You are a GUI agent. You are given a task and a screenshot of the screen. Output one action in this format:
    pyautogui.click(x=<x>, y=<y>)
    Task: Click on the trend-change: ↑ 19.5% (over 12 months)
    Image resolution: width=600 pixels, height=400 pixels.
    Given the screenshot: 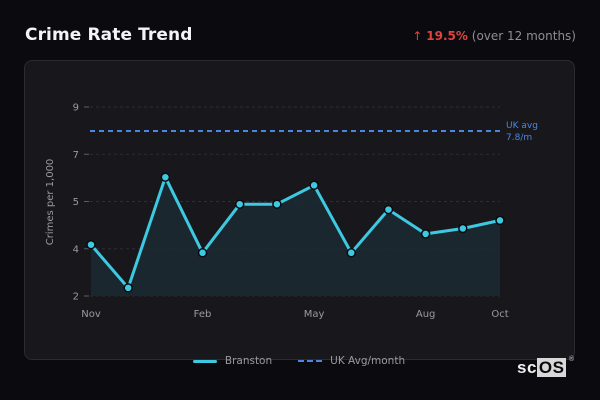 What is the action you would take?
    pyautogui.click(x=494, y=36)
    